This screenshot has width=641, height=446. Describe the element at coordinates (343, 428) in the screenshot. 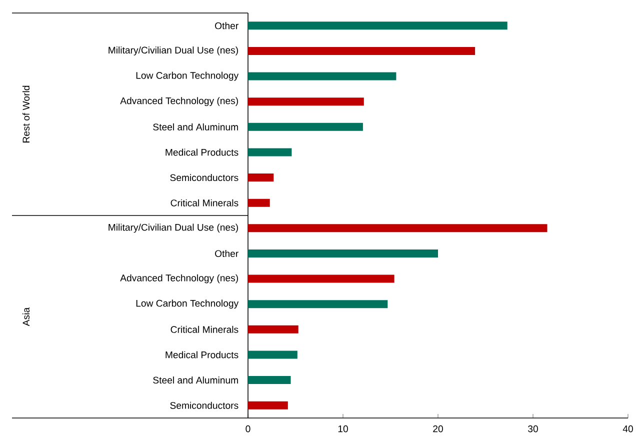

I see `x-tick-label: 10` at that location.